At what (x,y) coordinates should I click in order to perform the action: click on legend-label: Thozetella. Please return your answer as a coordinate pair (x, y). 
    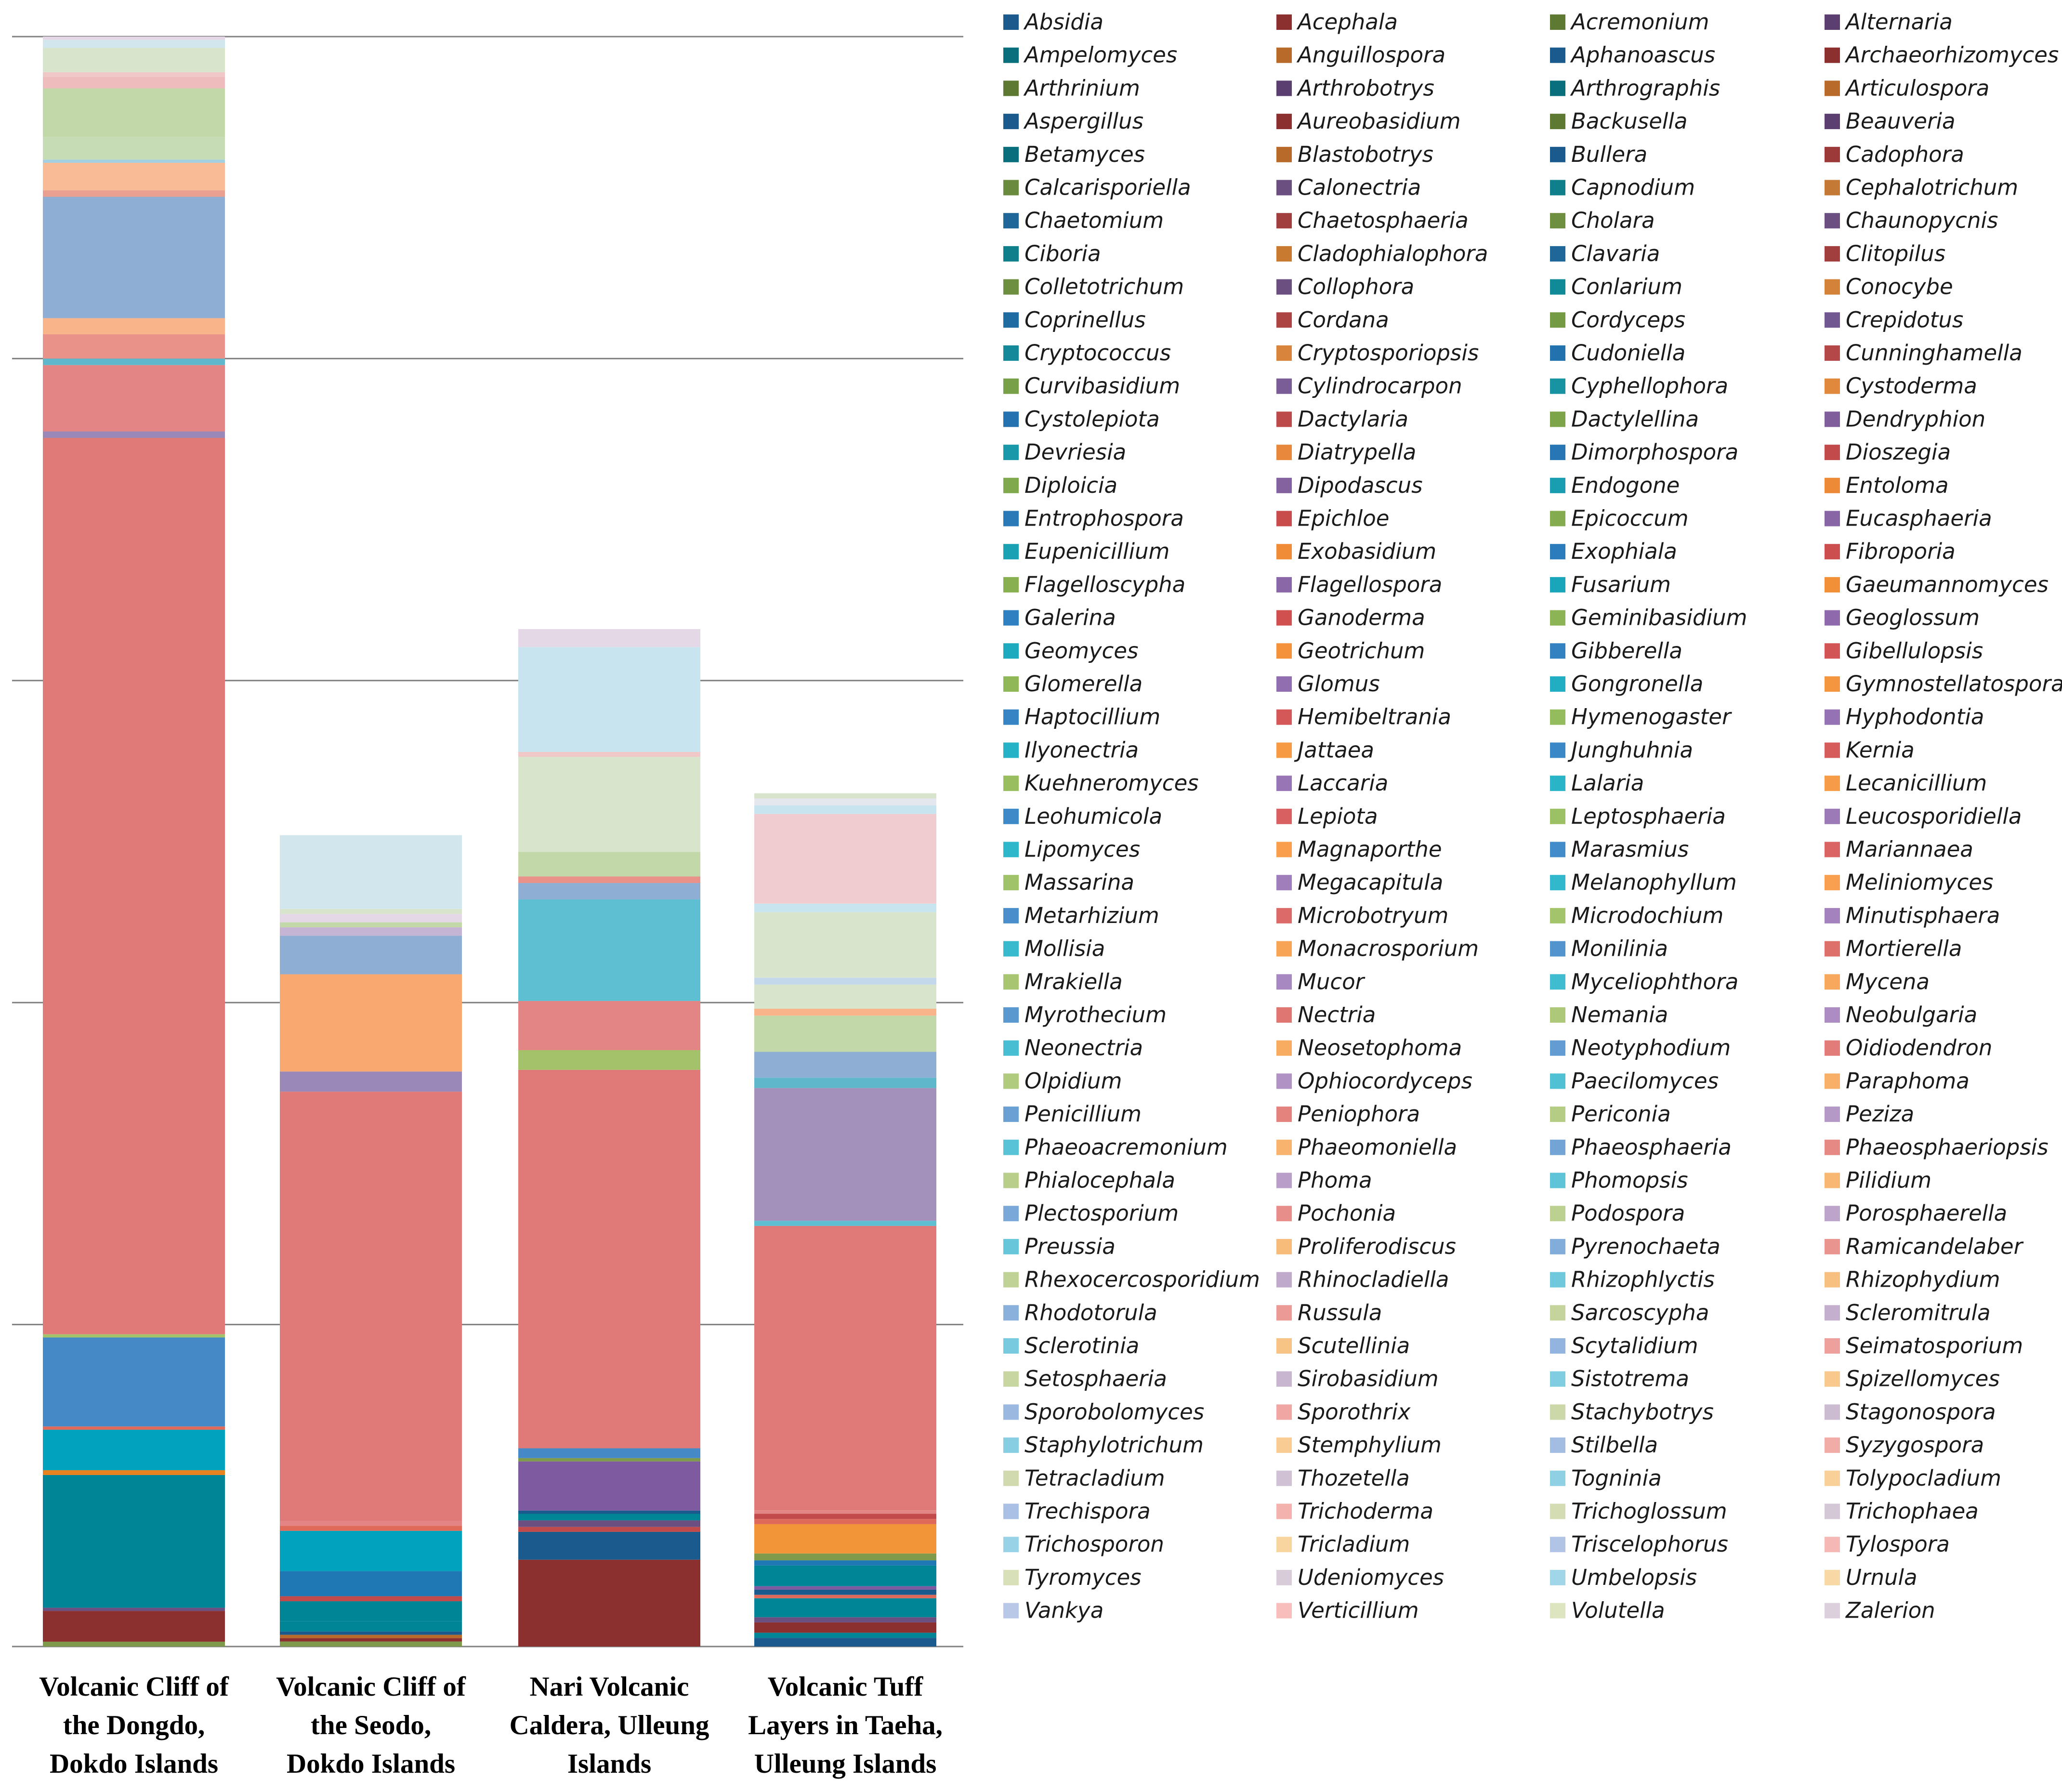
    Looking at the image, I should click on (1354, 1478).